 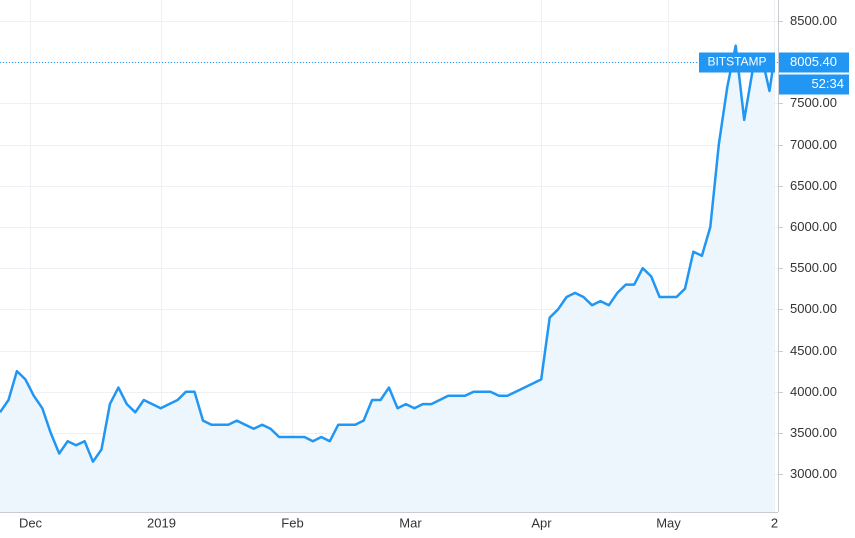 I want to click on x-tick-label: May, so click(x=668, y=522).